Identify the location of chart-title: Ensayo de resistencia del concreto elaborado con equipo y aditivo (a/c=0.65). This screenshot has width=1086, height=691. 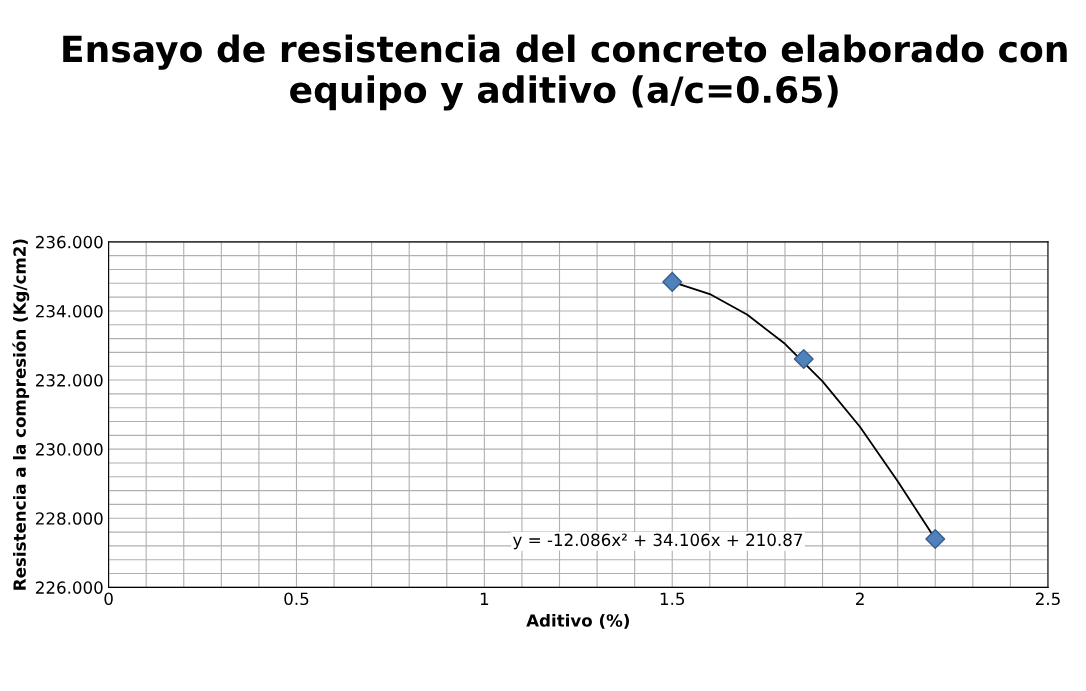
(565, 72).